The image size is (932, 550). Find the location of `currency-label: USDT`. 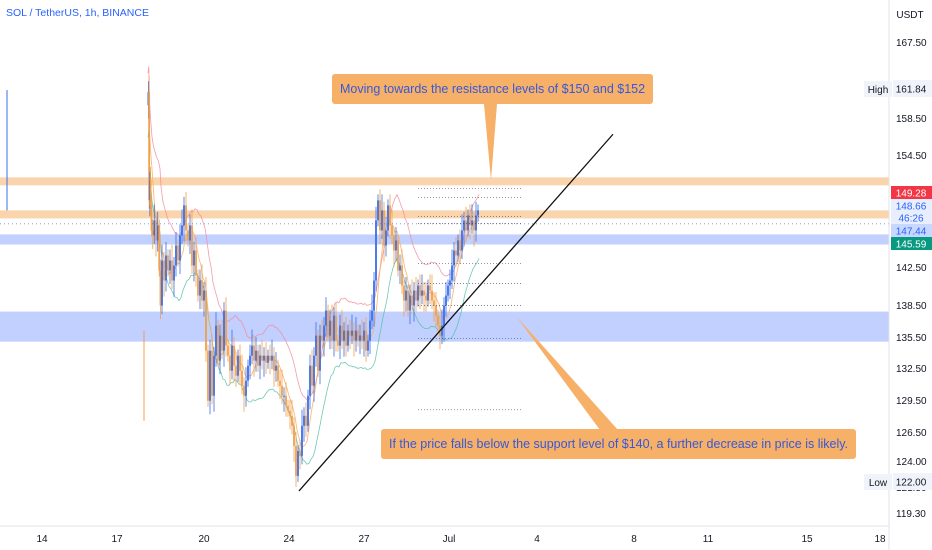

currency-label: USDT is located at coordinates (909, 15).